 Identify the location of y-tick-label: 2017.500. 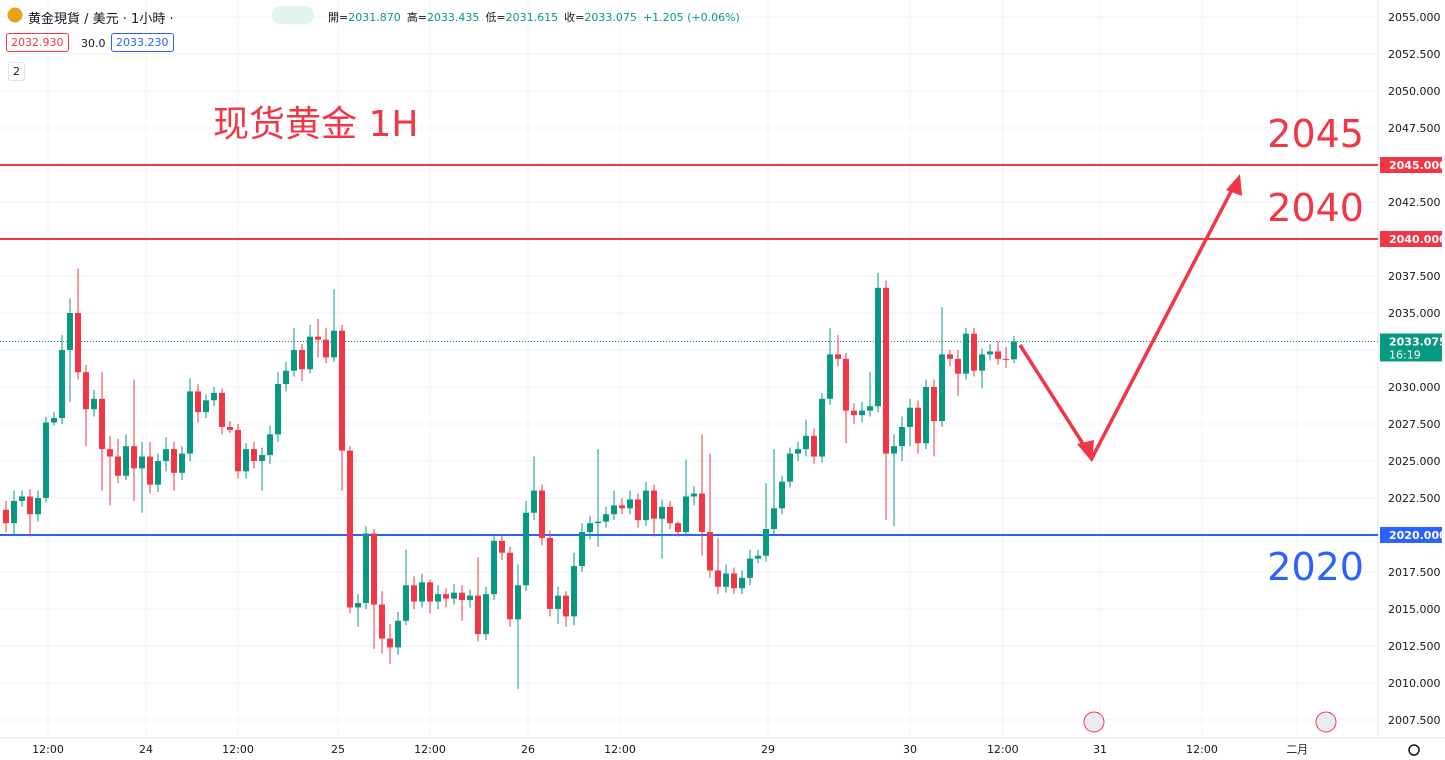
(1414, 572).